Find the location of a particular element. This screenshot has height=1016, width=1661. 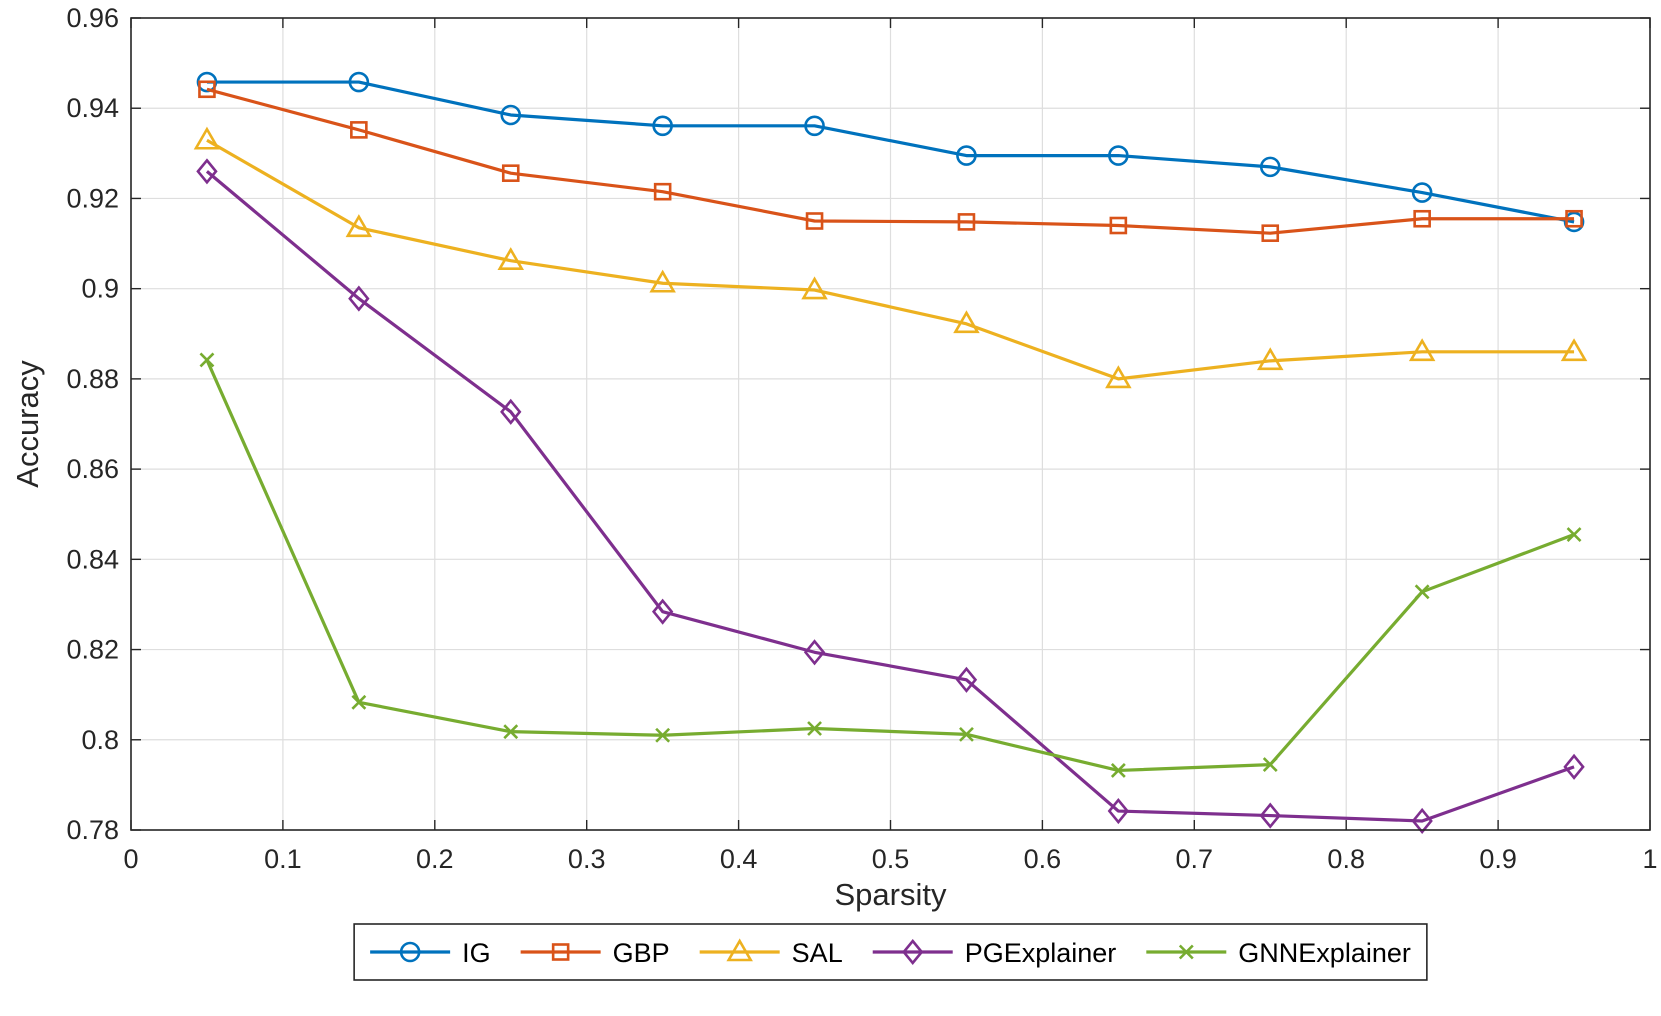

x-tick-label: 0.9 is located at coordinates (1498, 859).